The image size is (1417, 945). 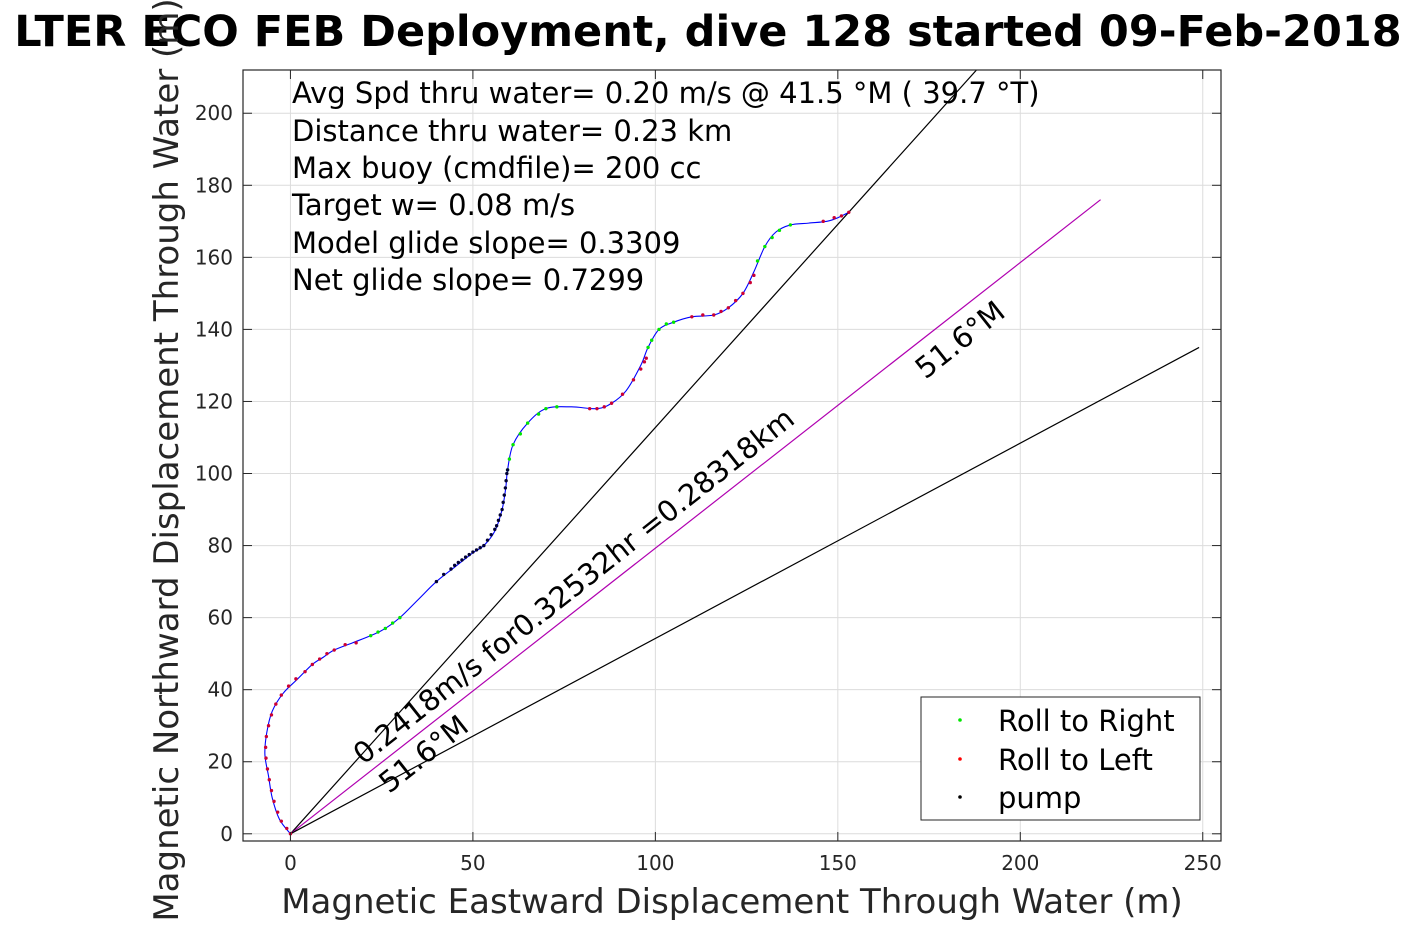 I want to click on info-line-distance: Distance thru water= 0.23 km, so click(x=512, y=131).